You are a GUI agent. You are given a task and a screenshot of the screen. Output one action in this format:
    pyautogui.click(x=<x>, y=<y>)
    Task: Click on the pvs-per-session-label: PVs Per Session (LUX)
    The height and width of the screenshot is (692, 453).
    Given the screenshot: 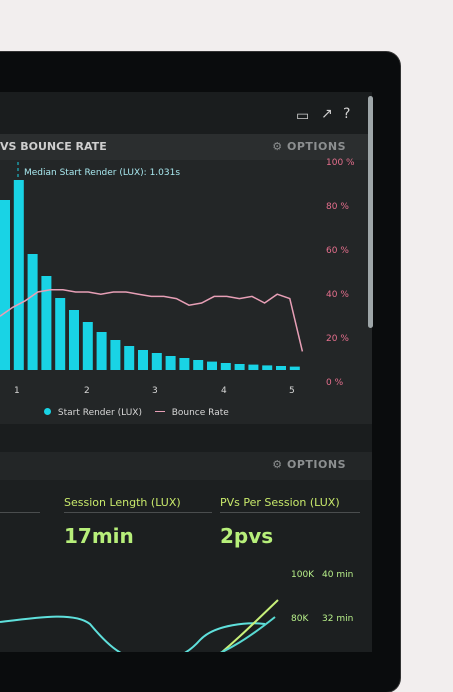 What is the action you would take?
    pyautogui.click(x=280, y=502)
    